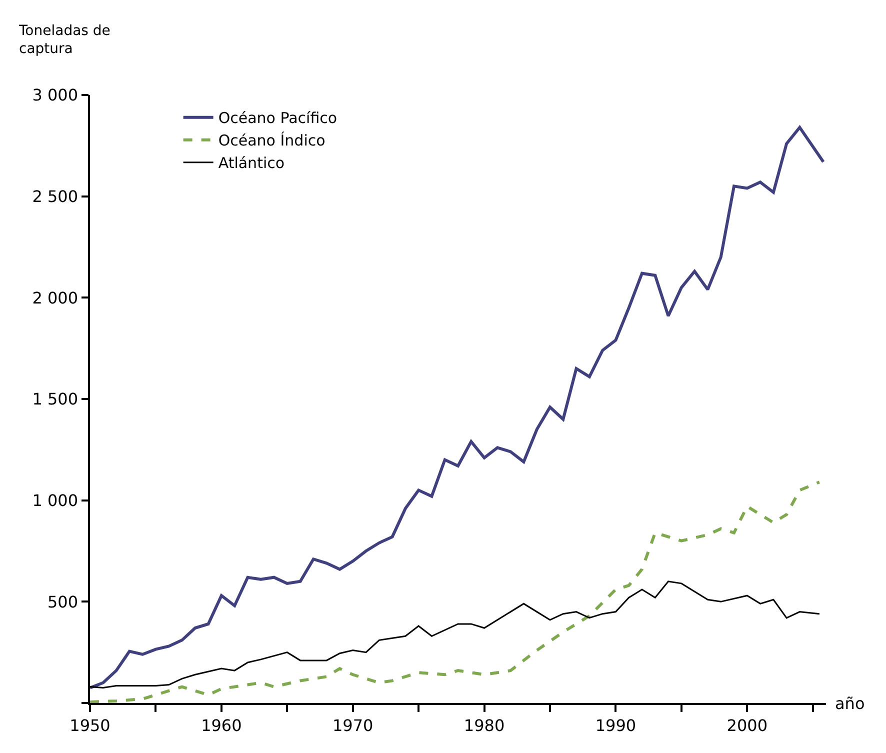 The width and height of the screenshot is (886, 753). What do you see at coordinates (55, 196) in the screenshot?
I see `y-tick-label: 2 500` at bounding box center [55, 196].